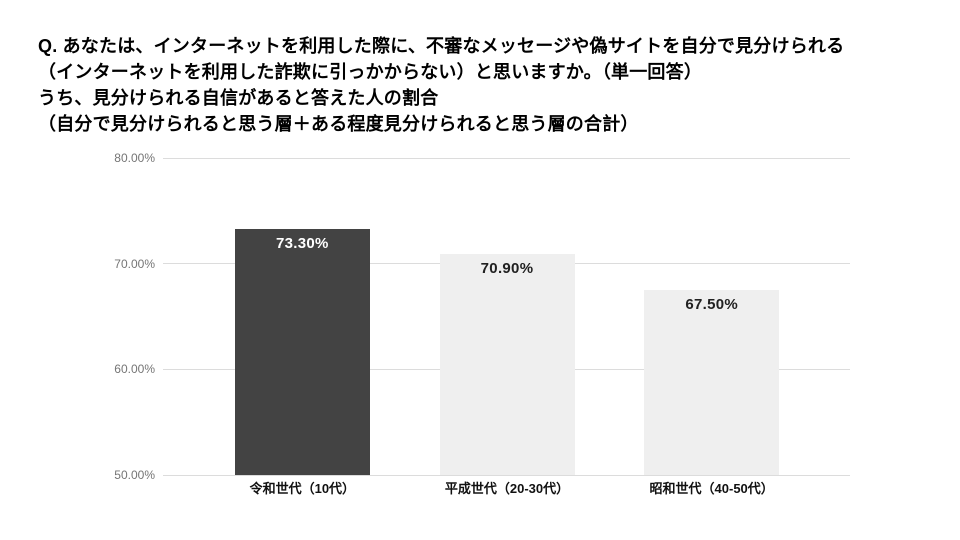 This screenshot has width=960, height=540. What do you see at coordinates (711, 488) in the screenshot?
I see `x-axis-category-label: 昭和世代（40-50代）` at bounding box center [711, 488].